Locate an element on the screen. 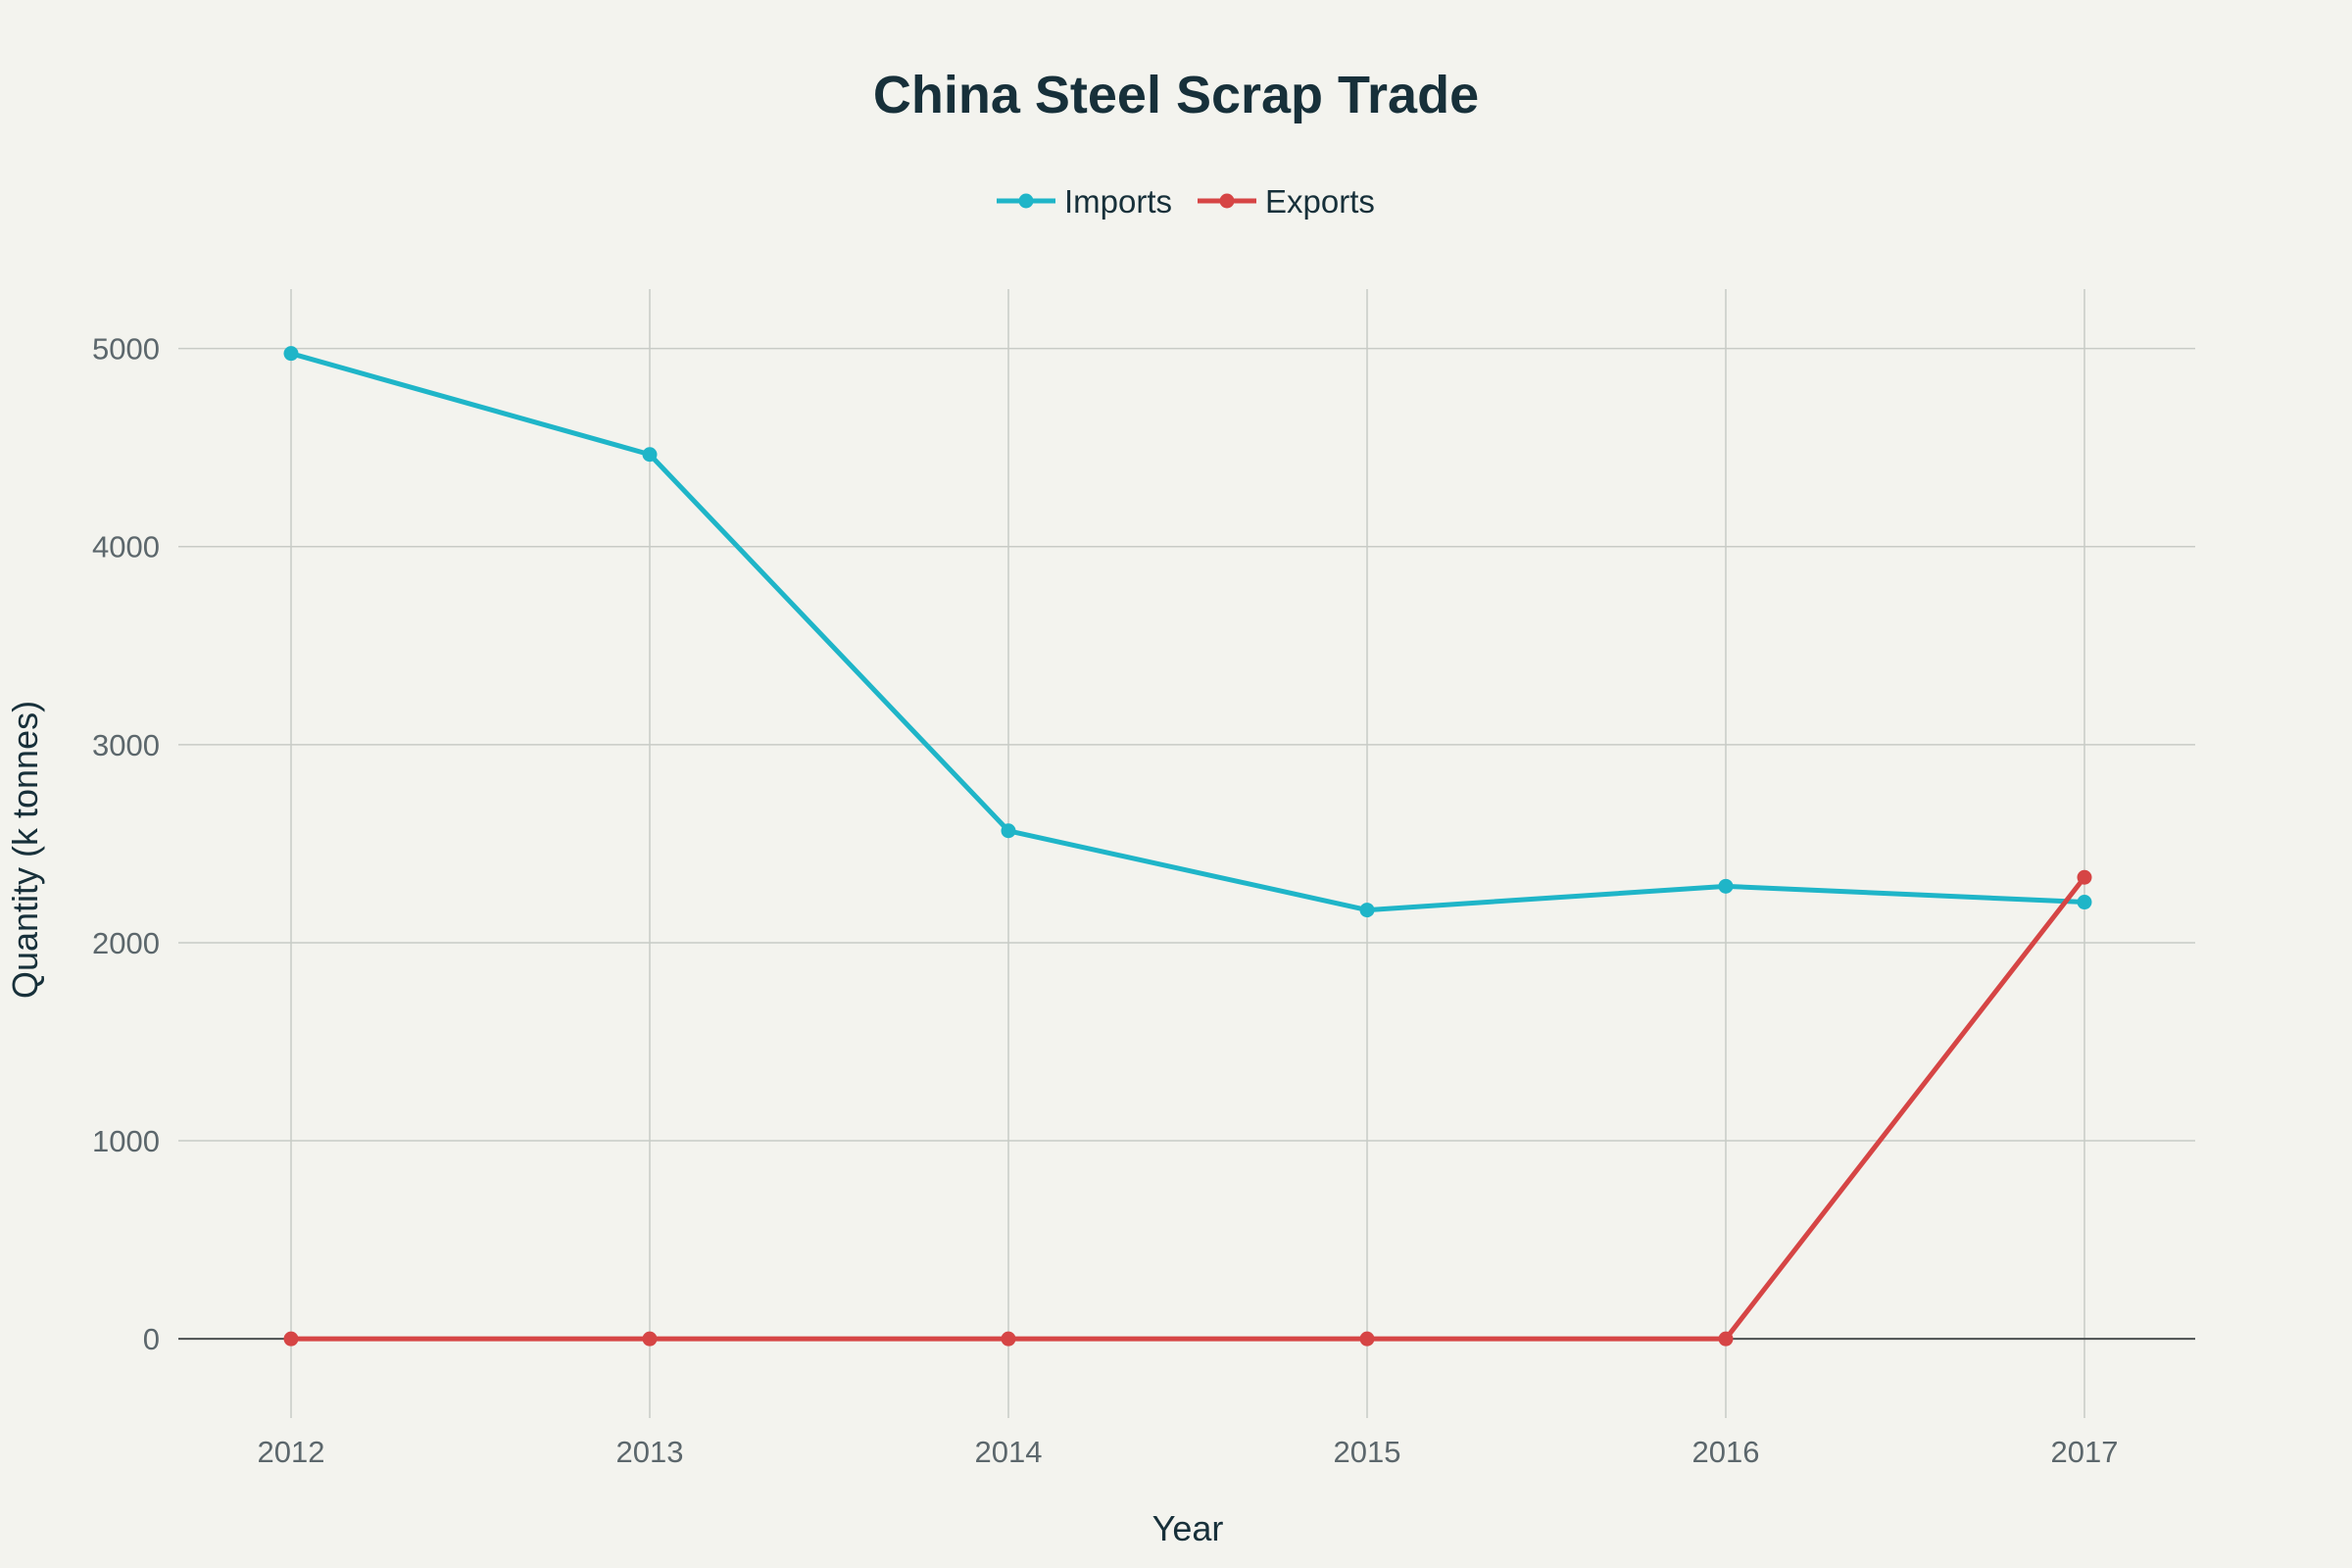 This screenshot has width=2352, height=1568. legend-item-exports: Exports is located at coordinates (1286, 201).